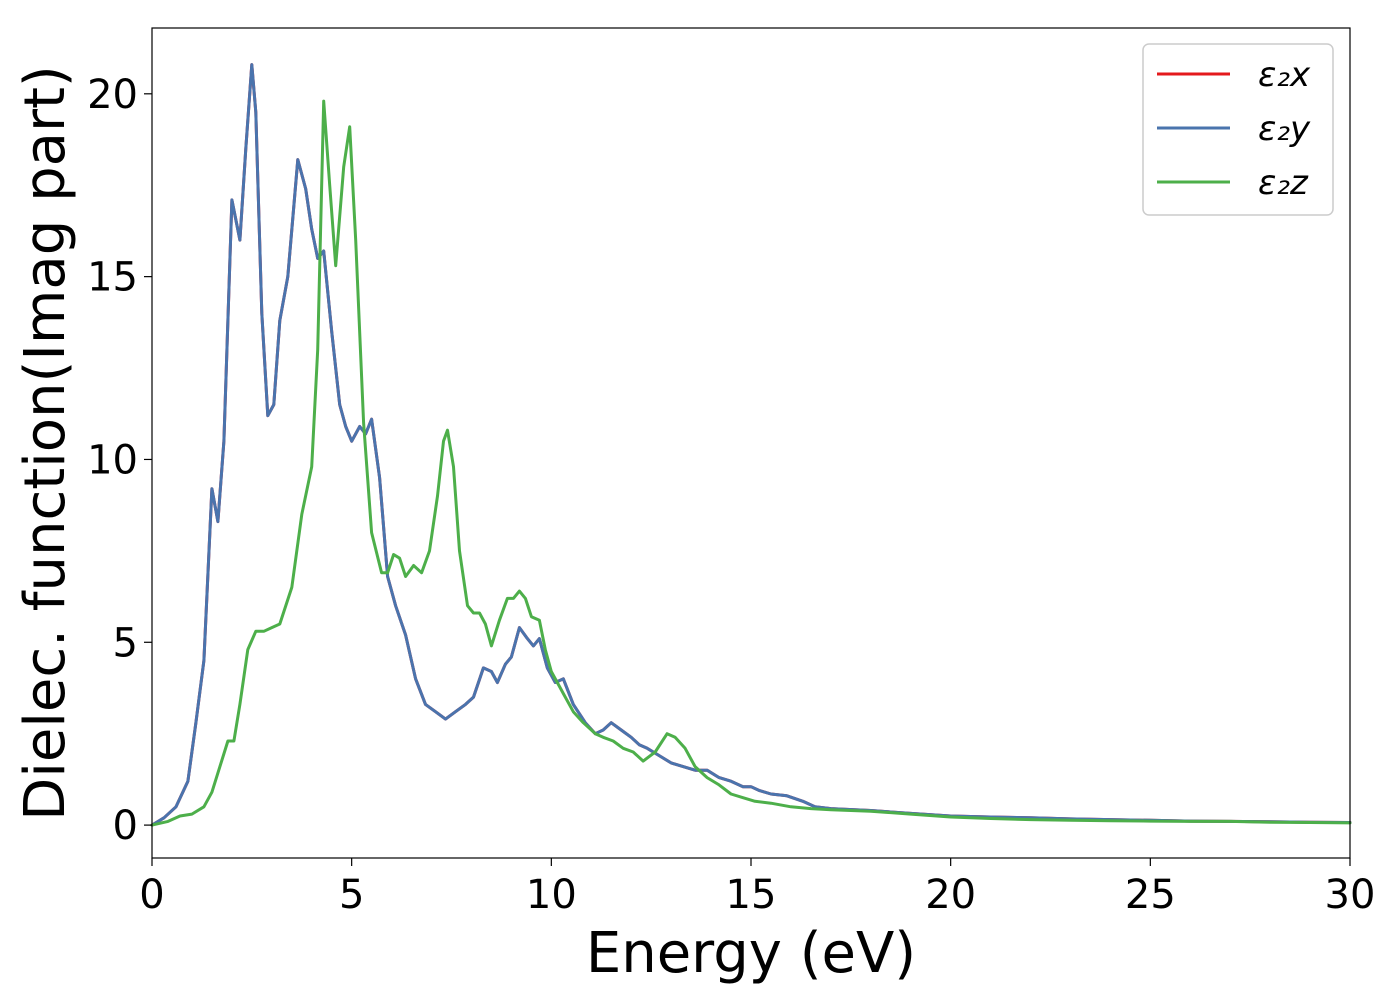  Describe the element at coordinates (751, 953) in the screenshot. I see `x-axis-label: Energy (eV)` at that location.